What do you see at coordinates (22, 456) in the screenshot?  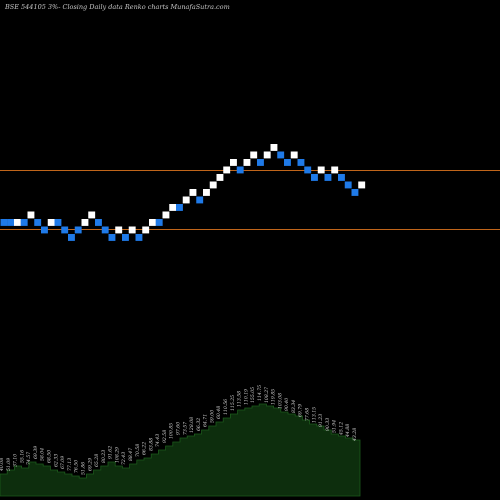 I see `volume-label: 55.16` at bounding box center [22, 456].